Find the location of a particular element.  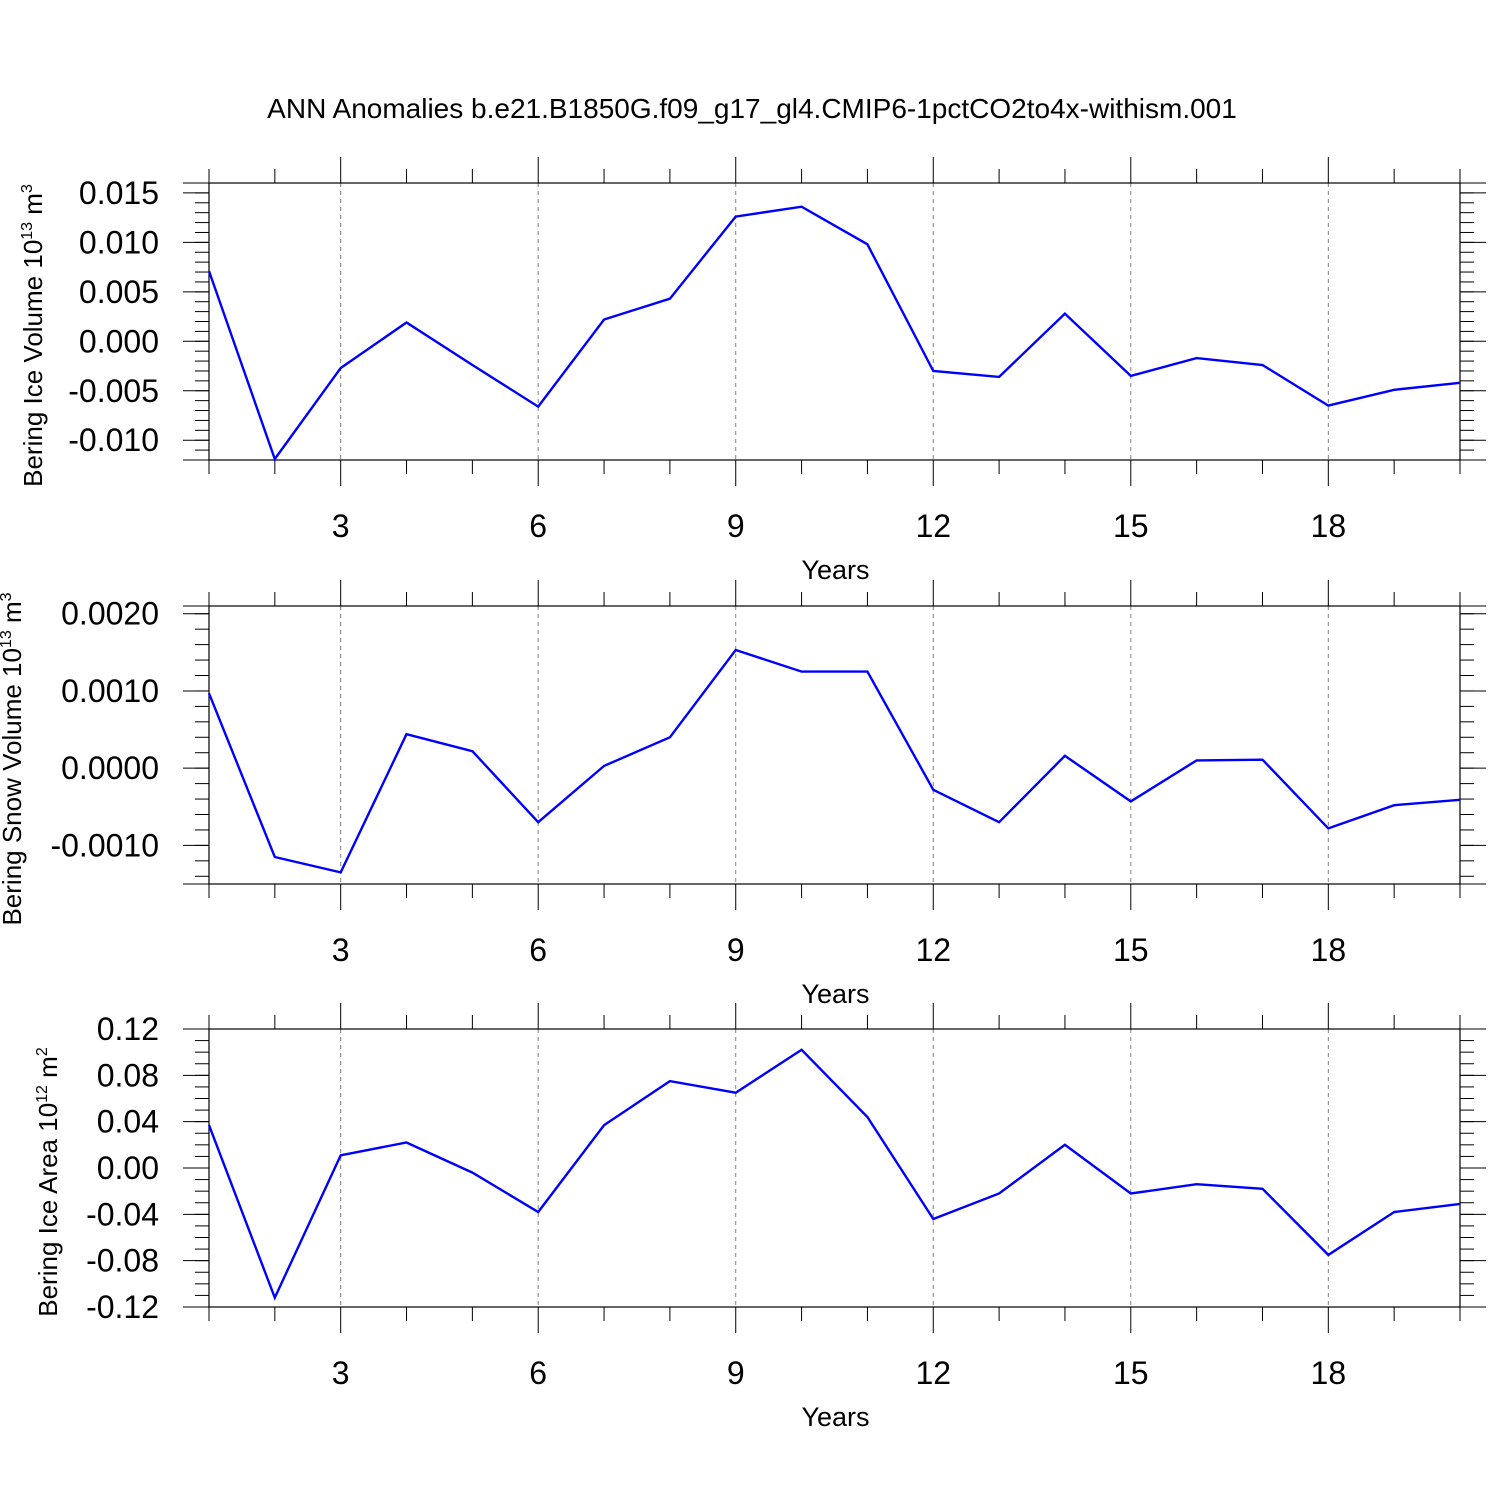

y-tick-label: 0.0020 is located at coordinates (110, 614).